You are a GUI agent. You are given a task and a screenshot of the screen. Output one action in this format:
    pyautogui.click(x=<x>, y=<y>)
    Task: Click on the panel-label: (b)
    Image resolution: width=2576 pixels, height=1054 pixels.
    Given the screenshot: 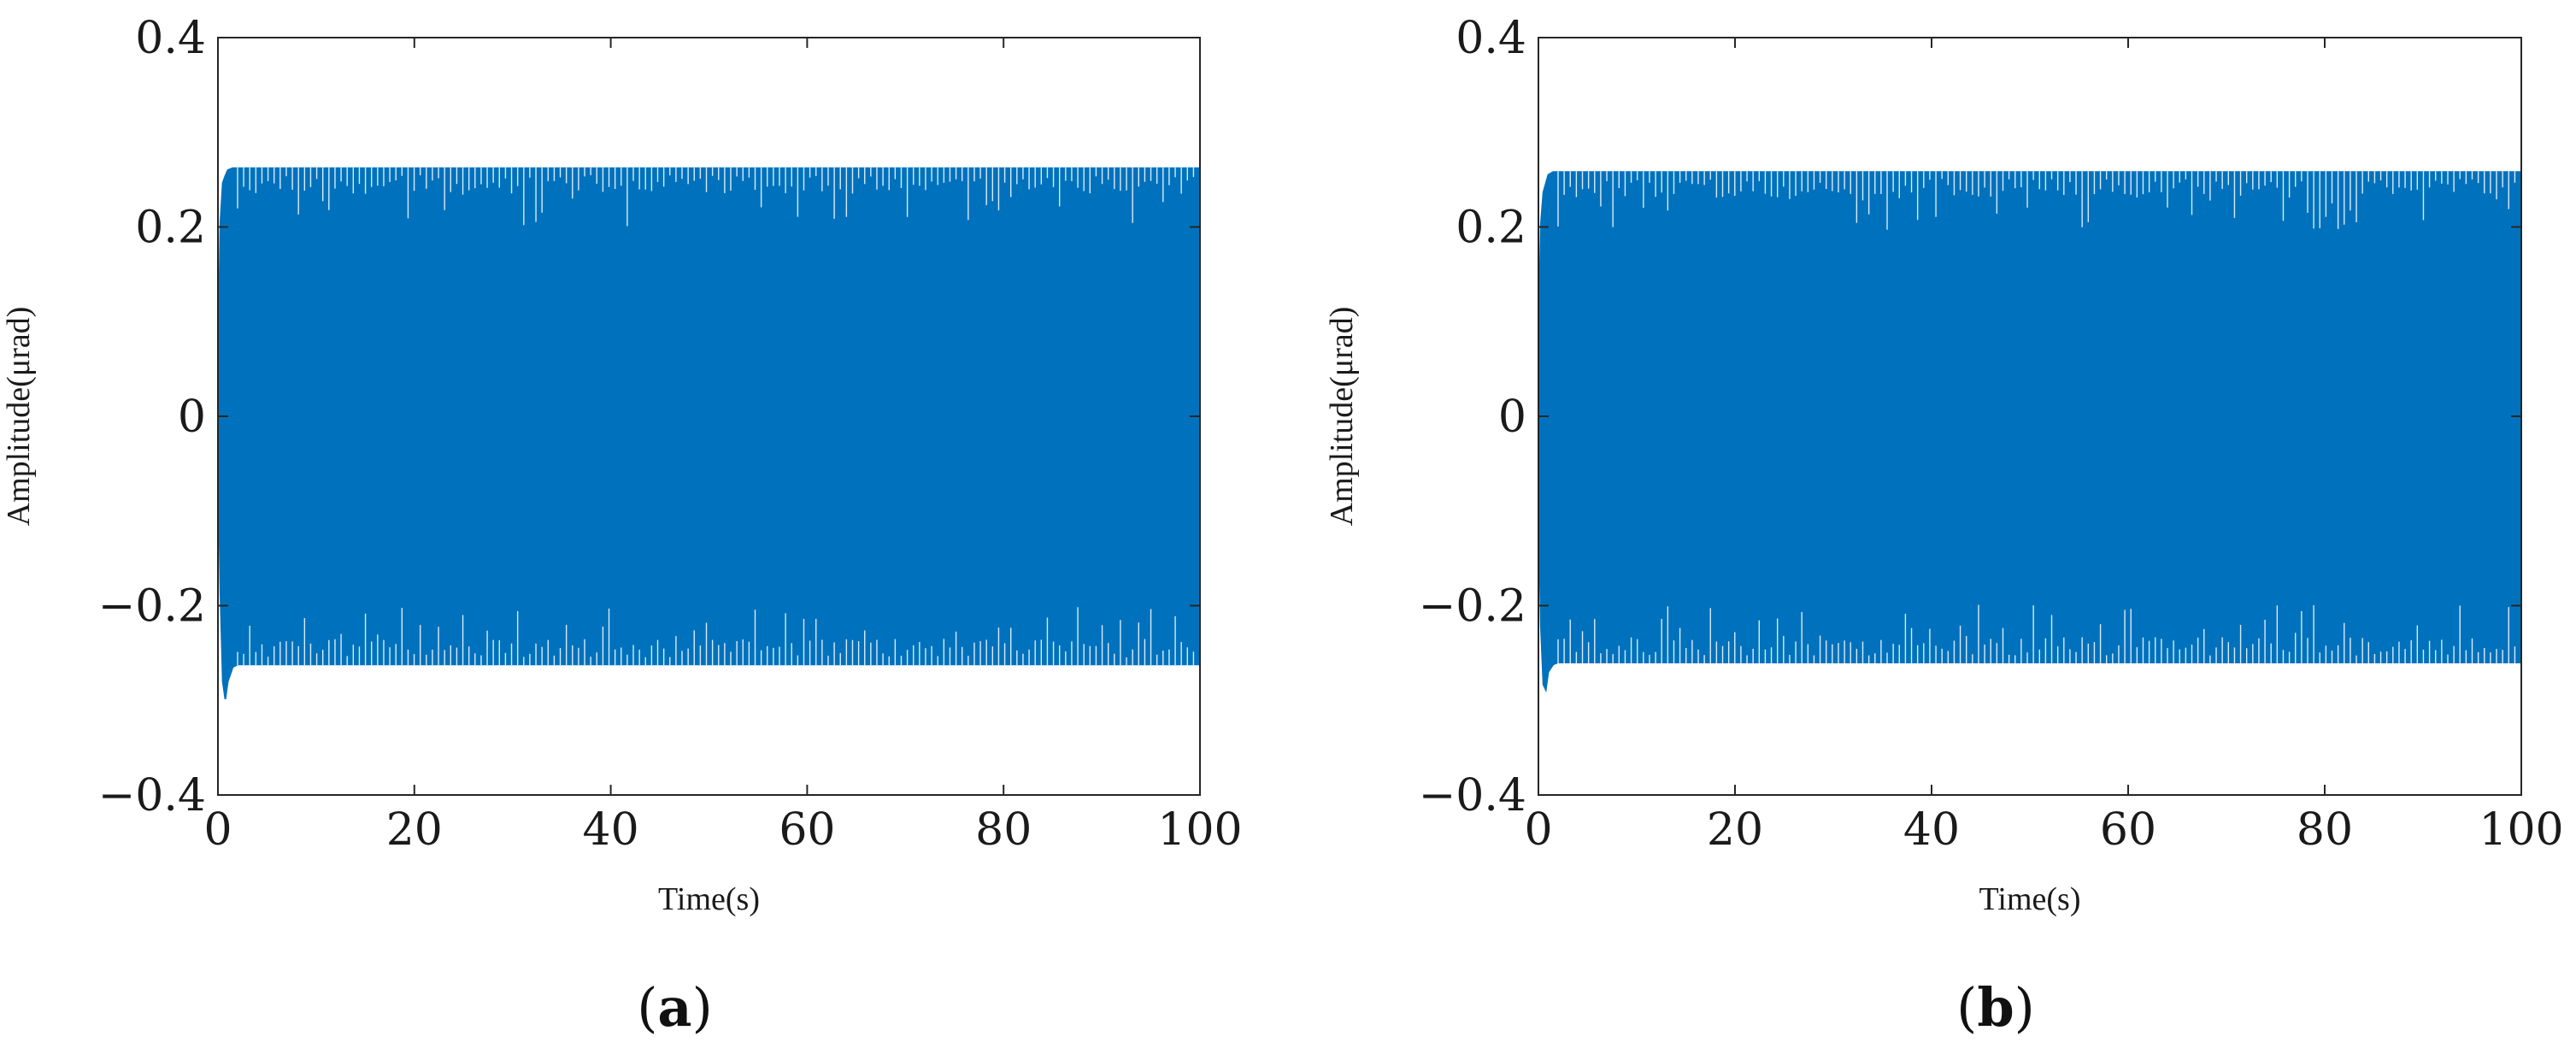 What is the action you would take?
    pyautogui.click(x=1995, y=1008)
    